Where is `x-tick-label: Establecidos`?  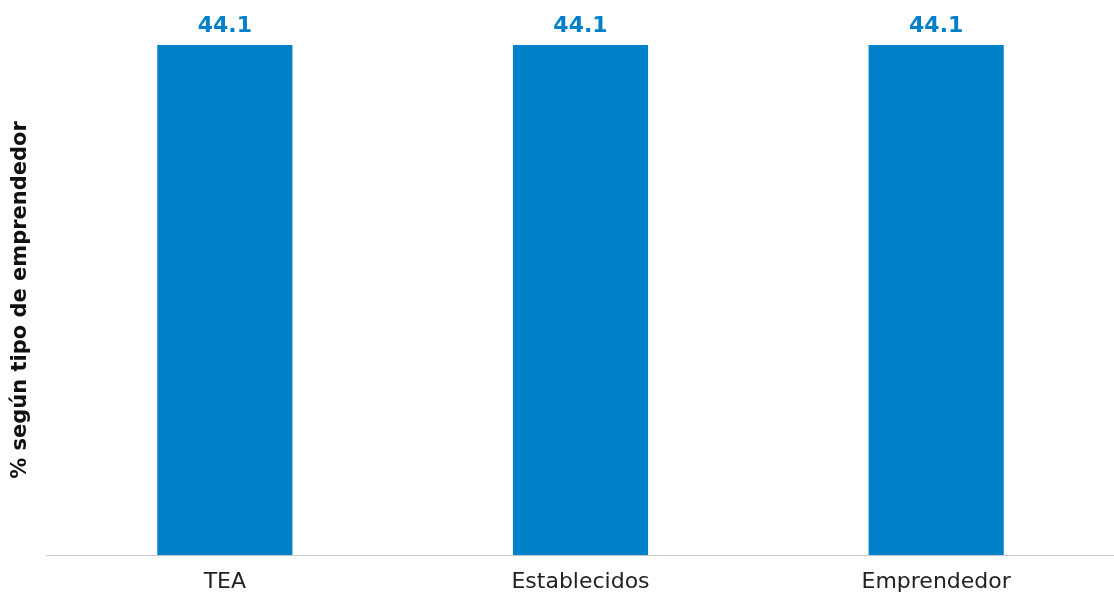 x-tick-label: Establecidos is located at coordinates (580, 580).